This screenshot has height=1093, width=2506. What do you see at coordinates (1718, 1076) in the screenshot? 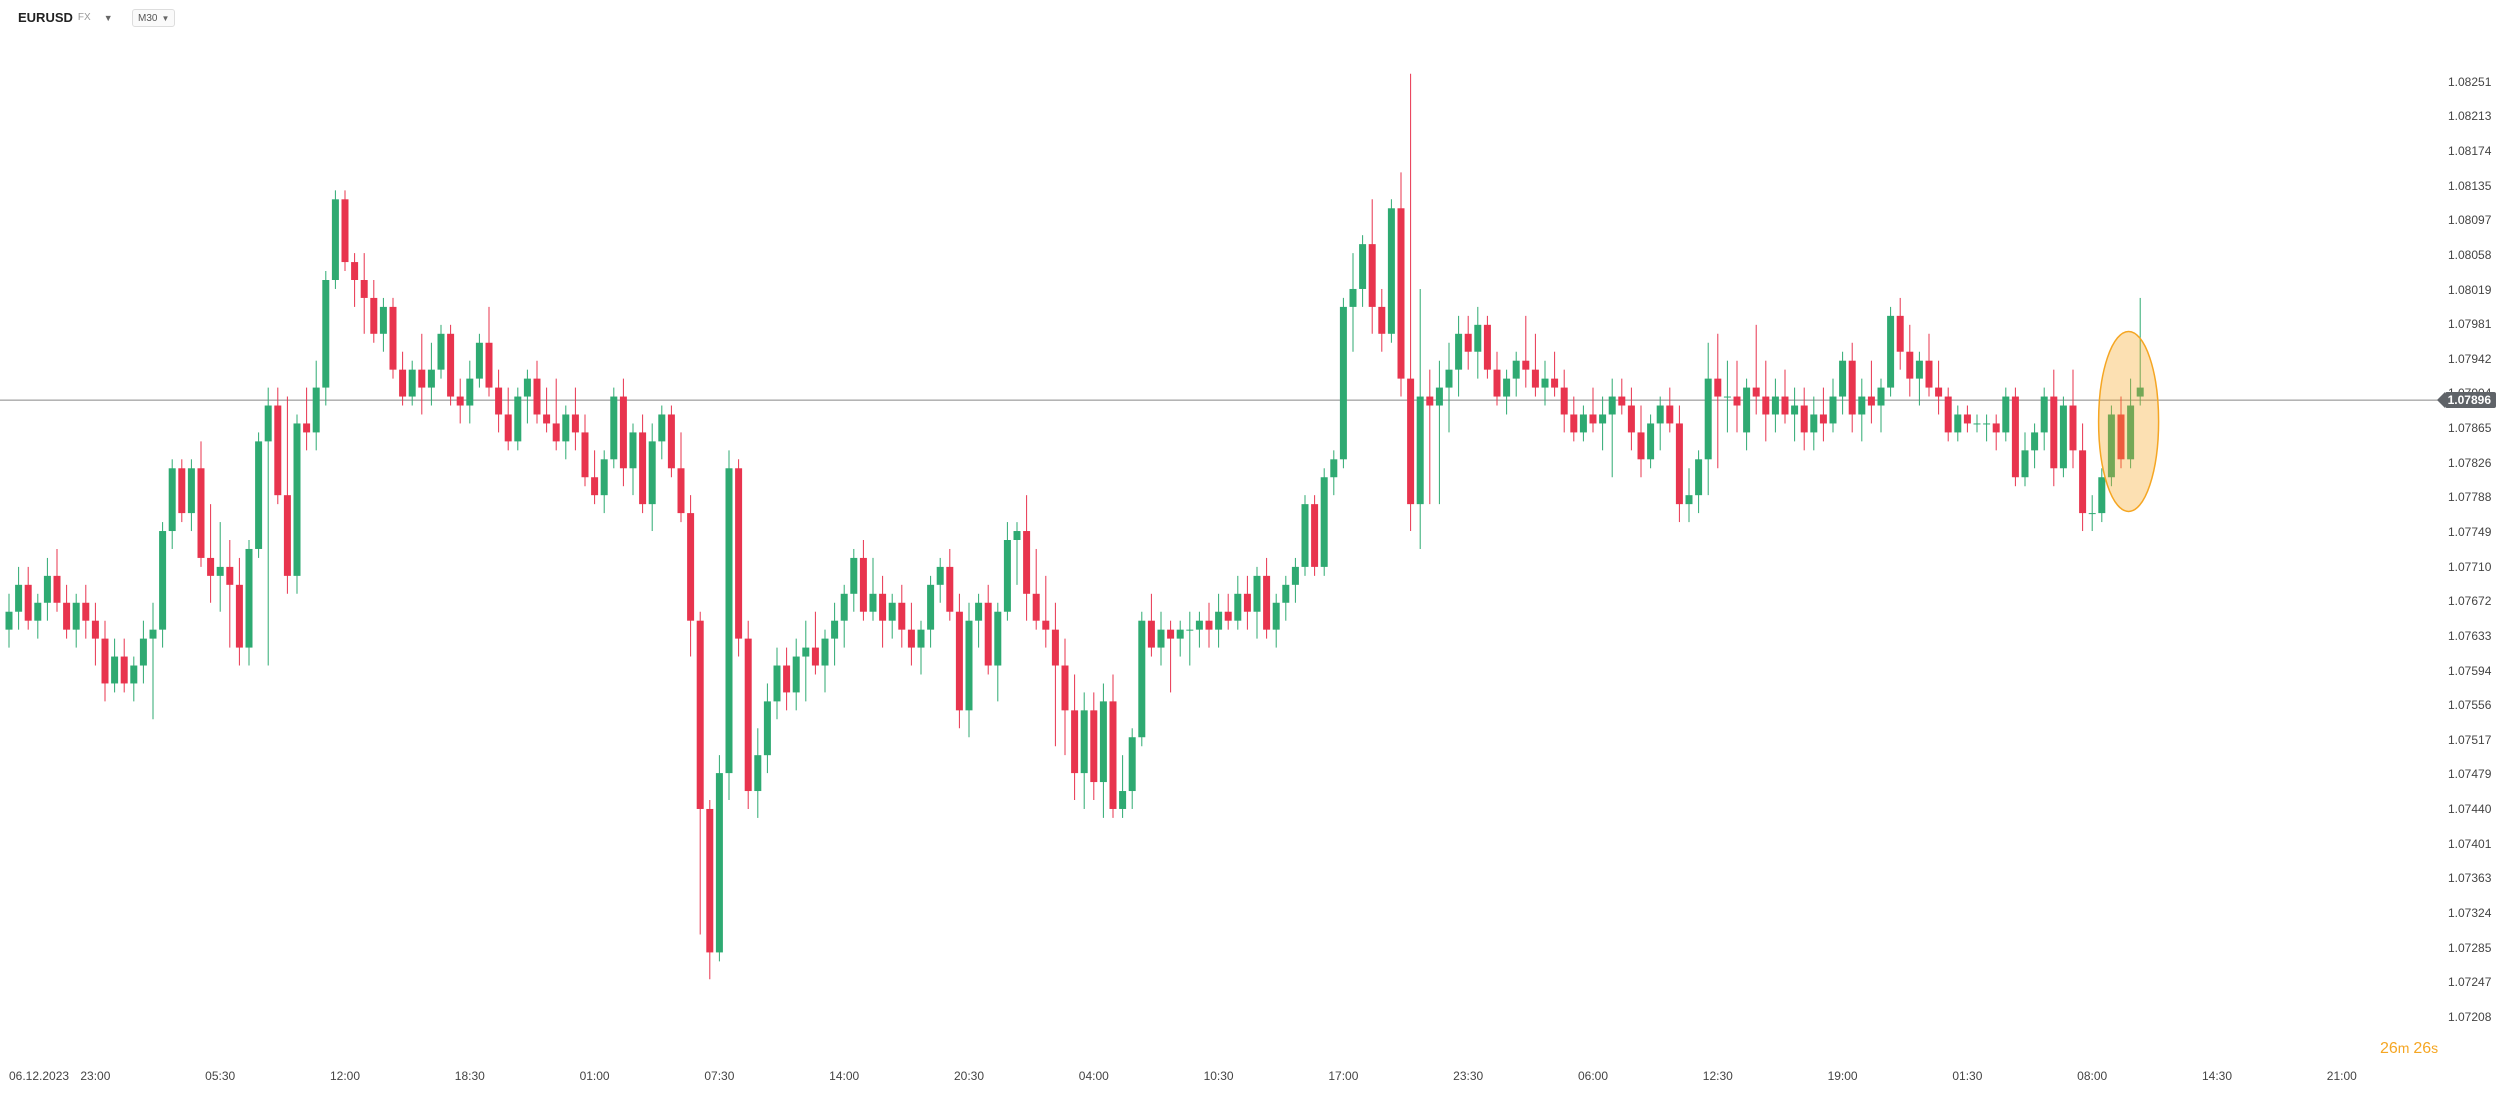
I see `x-tick-label: 12:30` at bounding box center [1718, 1076].